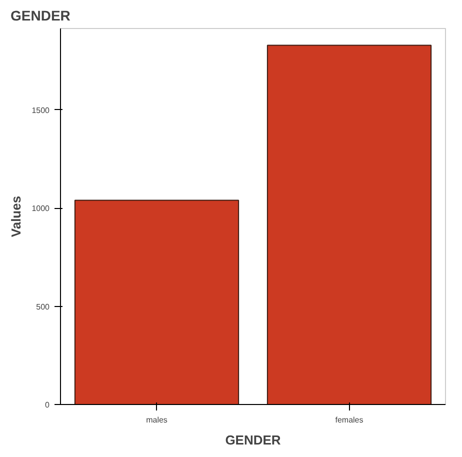 The height and width of the screenshot is (457, 462). Describe the element at coordinates (47, 405) in the screenshot. I see `y-tick-label: 0` at that location.